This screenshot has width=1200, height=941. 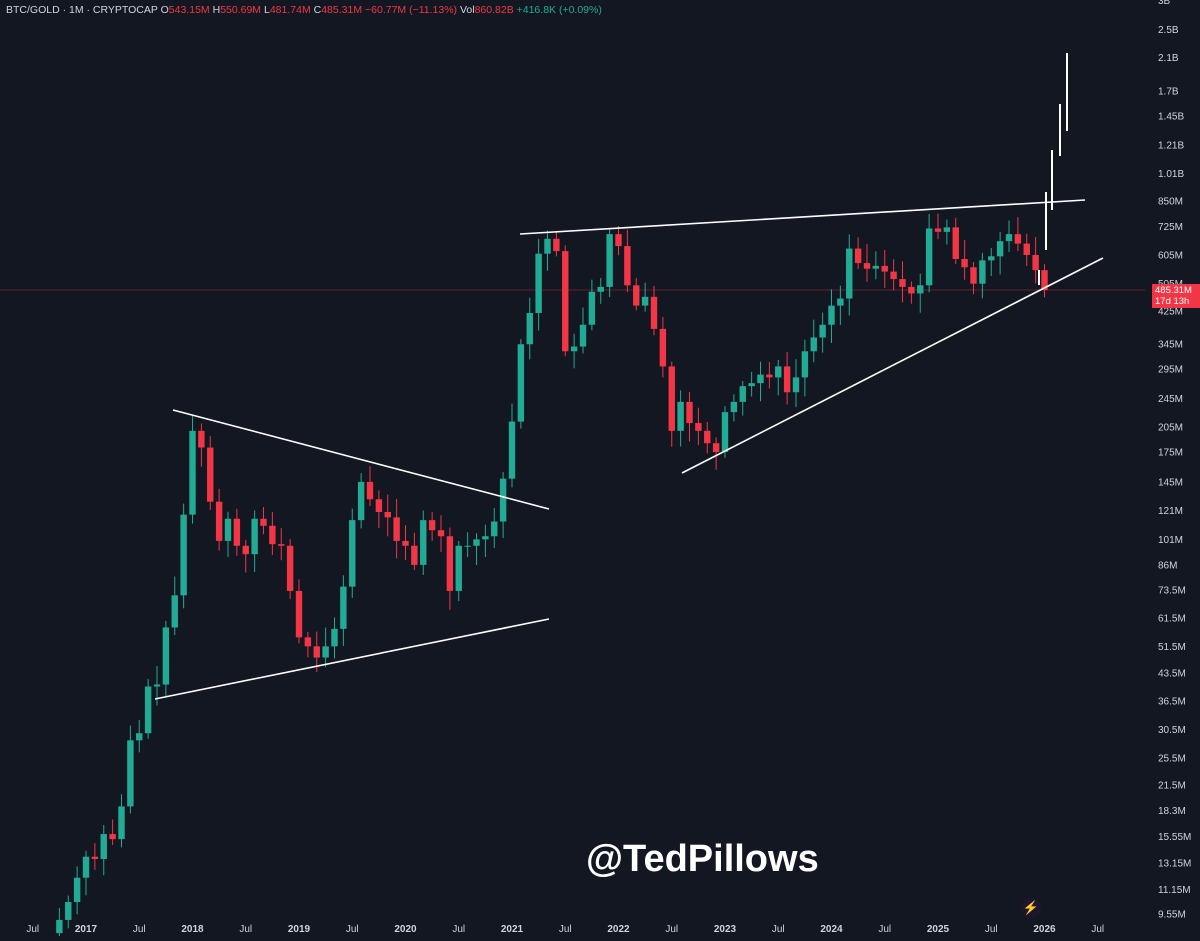 What do you see at coordinates (1031, 908) in the screenshot?
I see `lightning-bolt-icon: ⚡` at bounding box center [1031, 908].